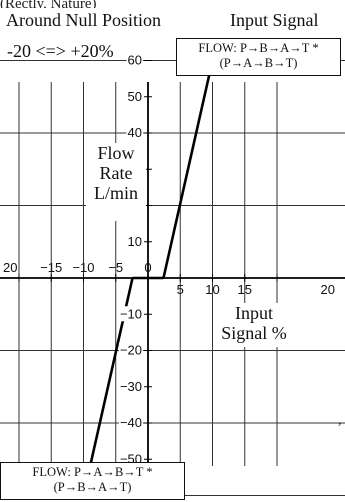 This screenshot has height=502, width=345. I want to click on y-tick-label: 50, so click(135, 96).